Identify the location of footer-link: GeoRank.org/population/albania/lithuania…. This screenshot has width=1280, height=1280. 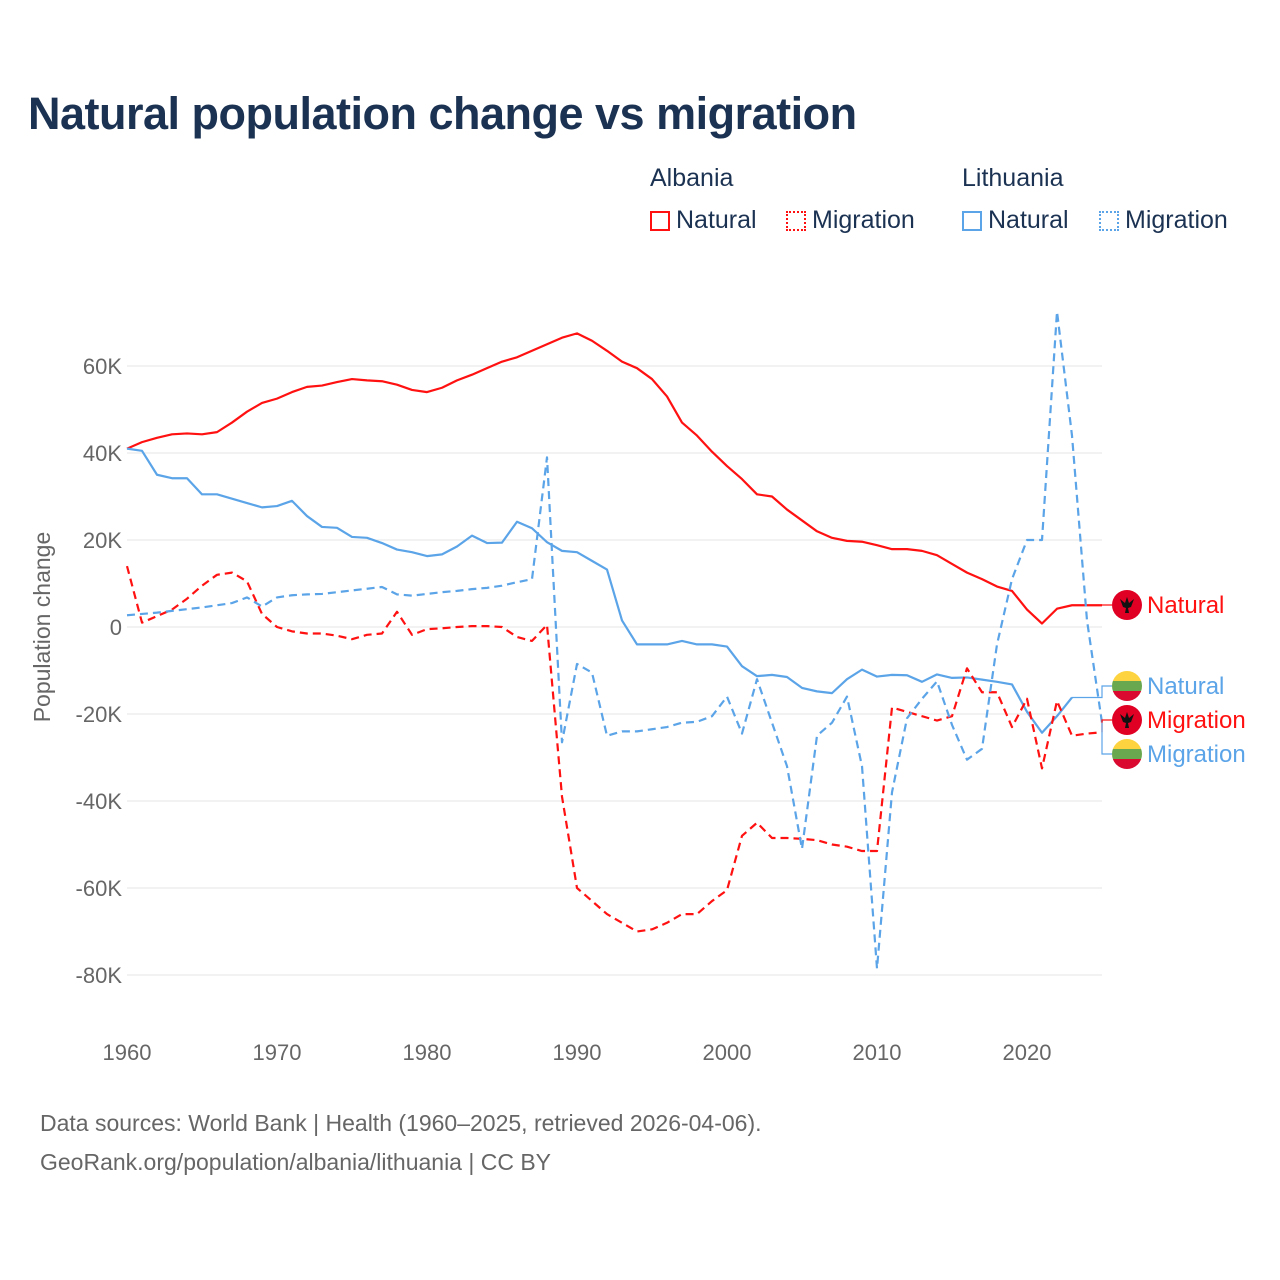
(296, 1162).